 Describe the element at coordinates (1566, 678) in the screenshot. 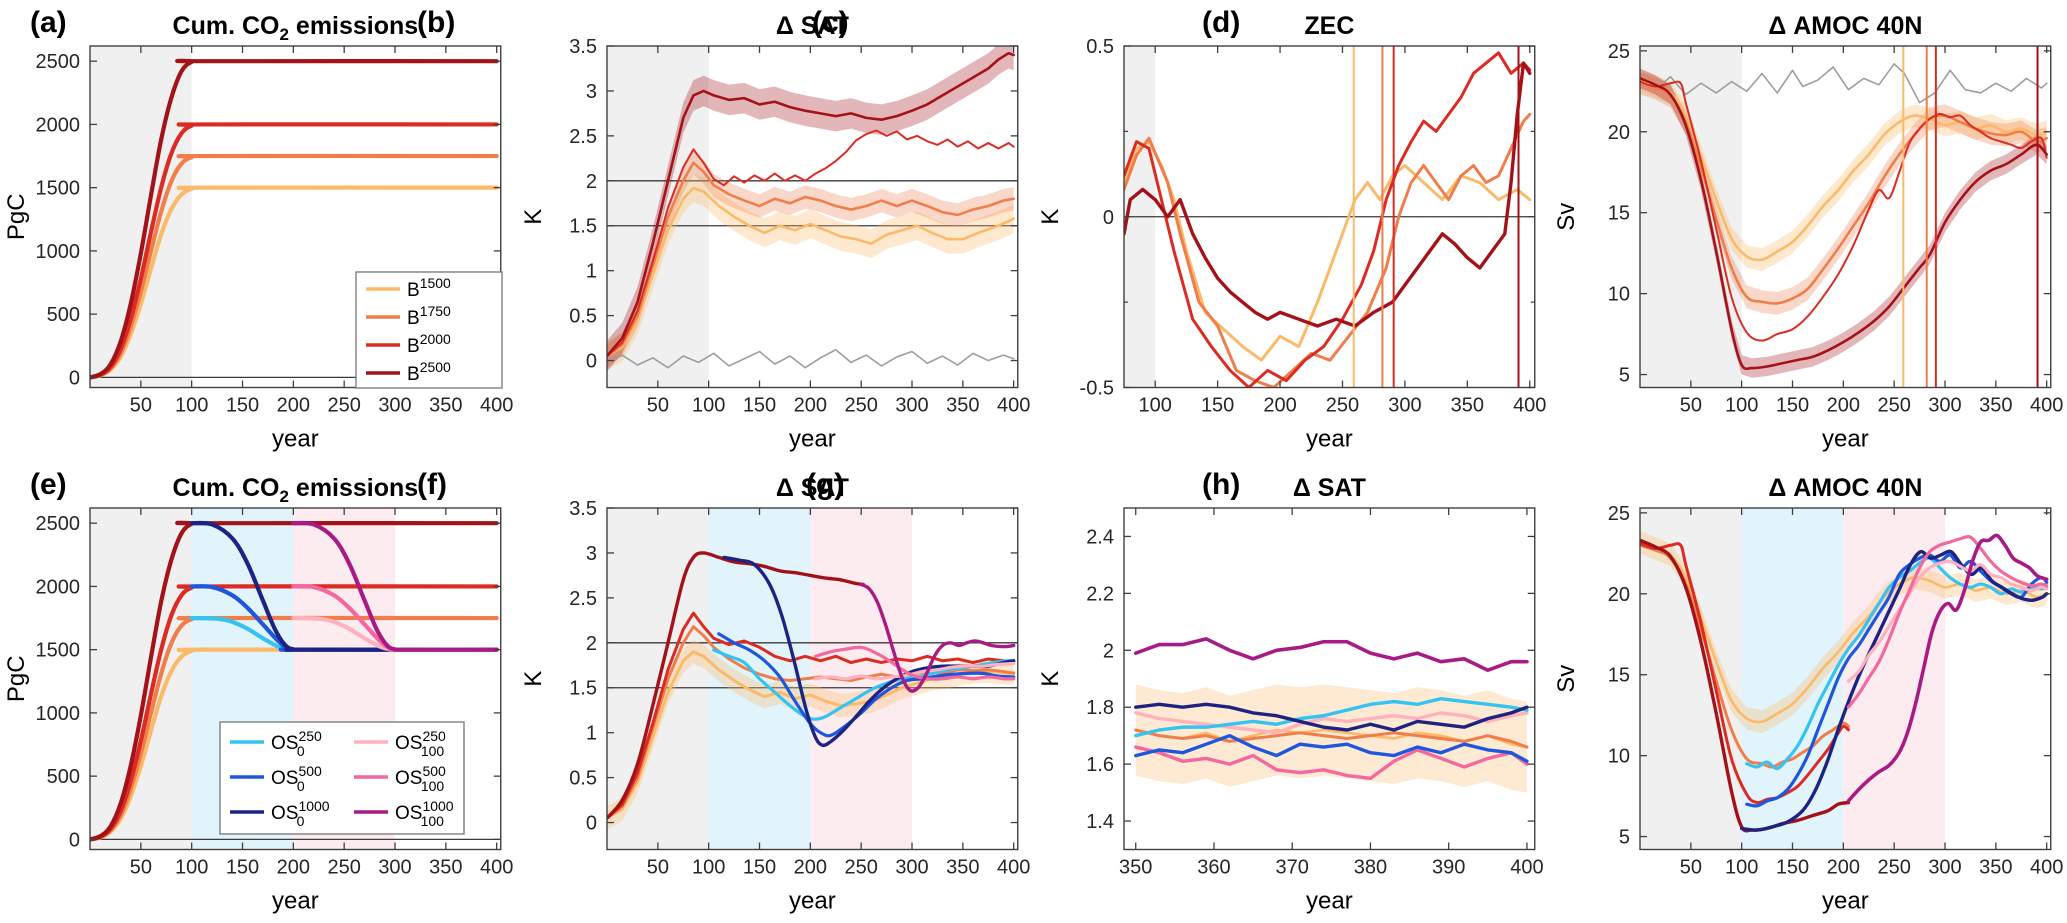

I see `y-axis-label: Sv` at that location.